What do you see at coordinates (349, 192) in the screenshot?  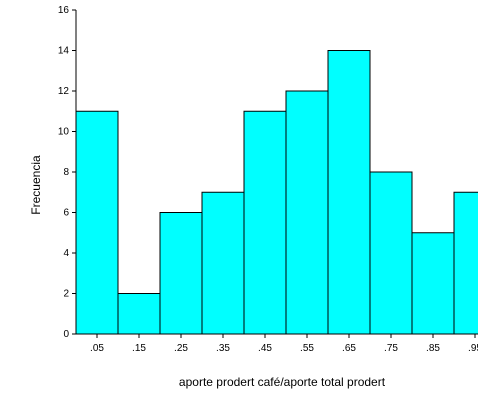 I see `bar-.65` at bounding box center [349, 192].